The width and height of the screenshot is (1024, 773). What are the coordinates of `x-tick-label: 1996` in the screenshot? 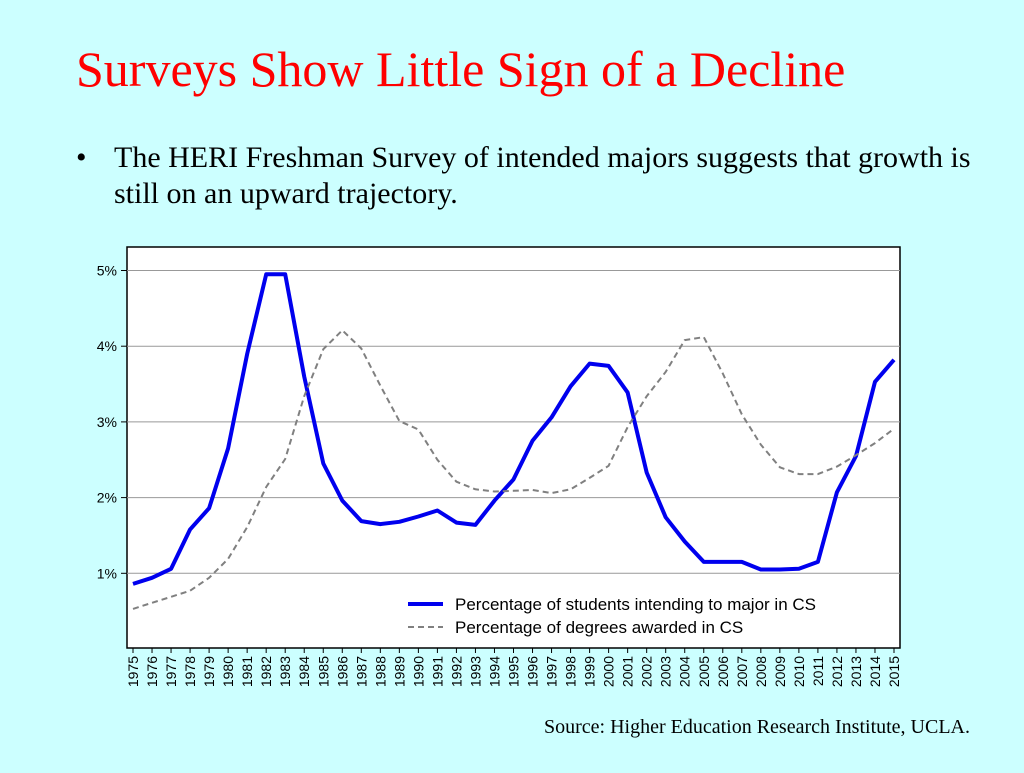 It's located at (533, 671).